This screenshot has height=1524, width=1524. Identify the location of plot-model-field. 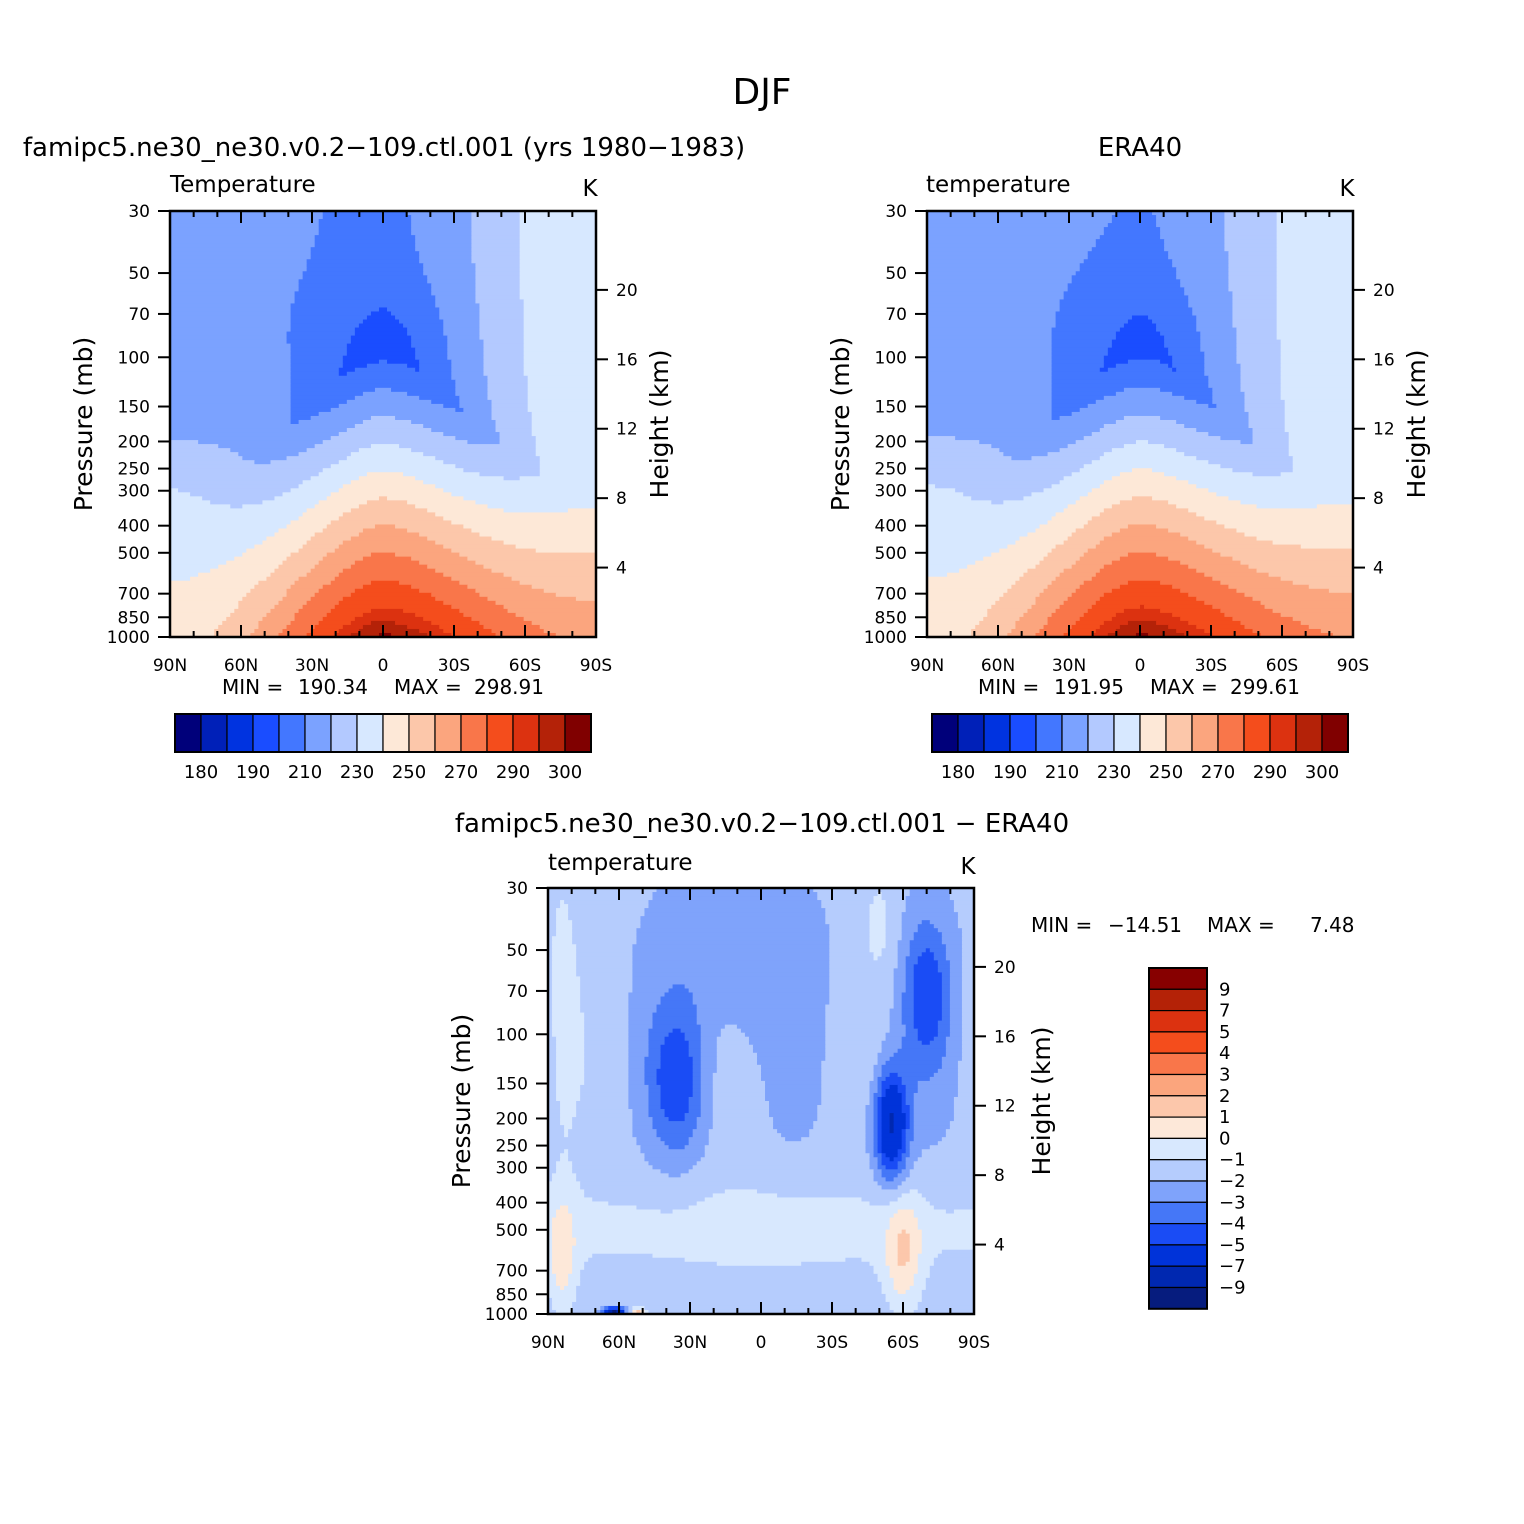
(383, 424).